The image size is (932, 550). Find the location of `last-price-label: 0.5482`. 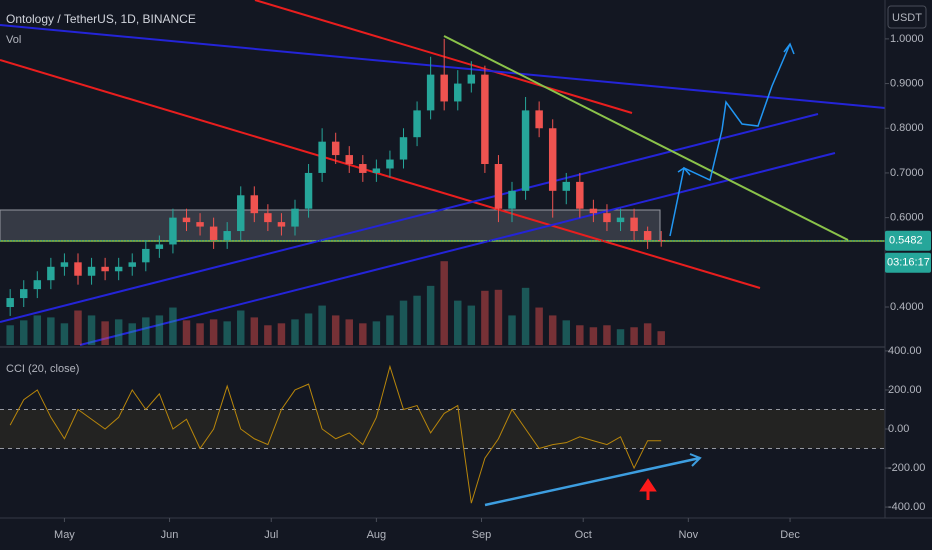

last-price-label: 0.5482 is located at coordinates (906, 241).